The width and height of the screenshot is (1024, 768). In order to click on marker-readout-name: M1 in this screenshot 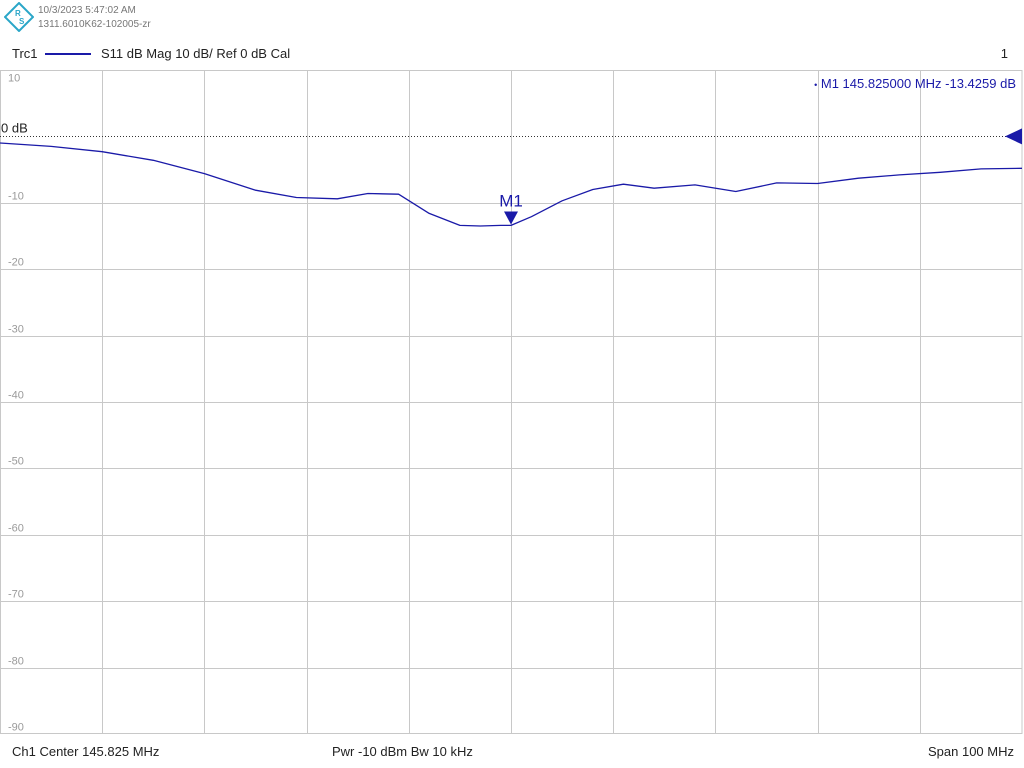, I will do `click(828, 83)`.